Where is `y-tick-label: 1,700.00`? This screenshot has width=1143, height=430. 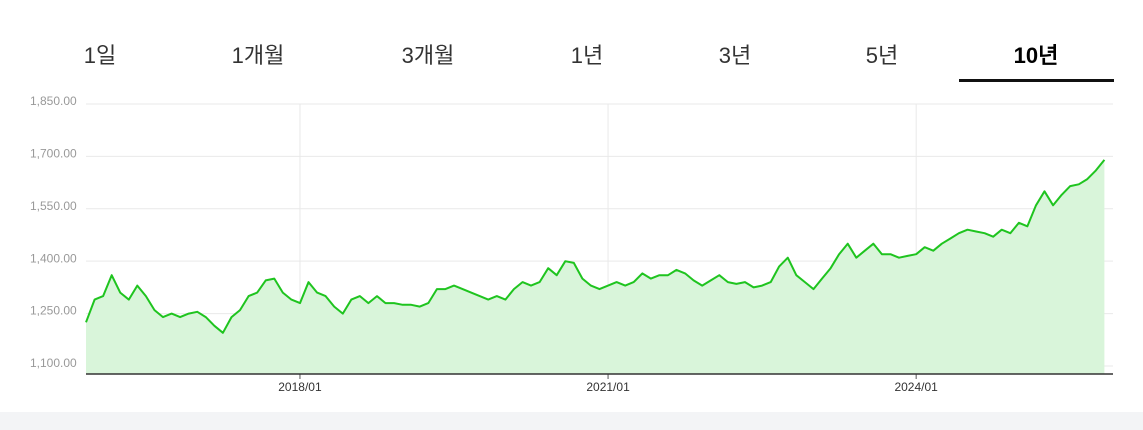
y-tick-label: 1,700.00 is located at coordinates (53, 154).